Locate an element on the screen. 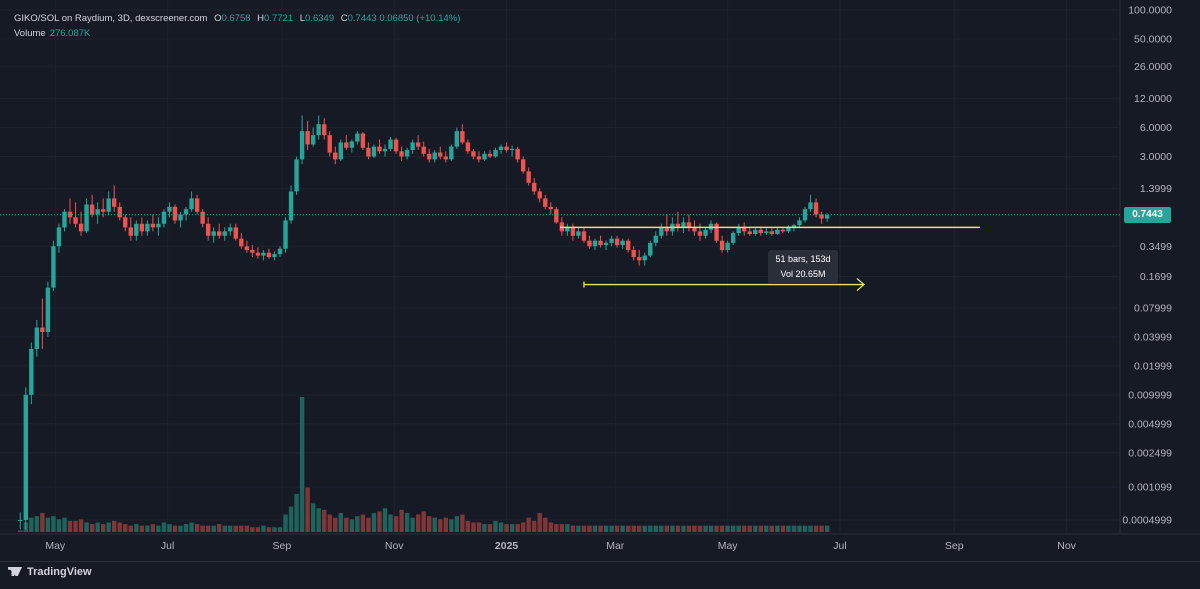 This screenshot has height=589, width=1200. time-axis: May Jul Sep Nov 2025 Mar May Jul Sep Nov is located at coordinates (560, 546).